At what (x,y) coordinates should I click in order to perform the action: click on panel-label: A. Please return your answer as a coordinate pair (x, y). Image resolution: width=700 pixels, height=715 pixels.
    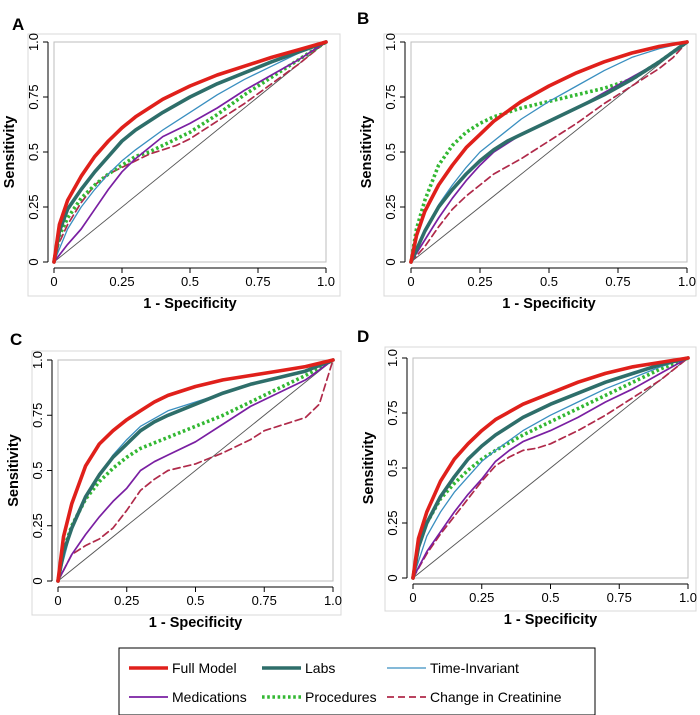
    Looking at the image, I should click on (18, 24).